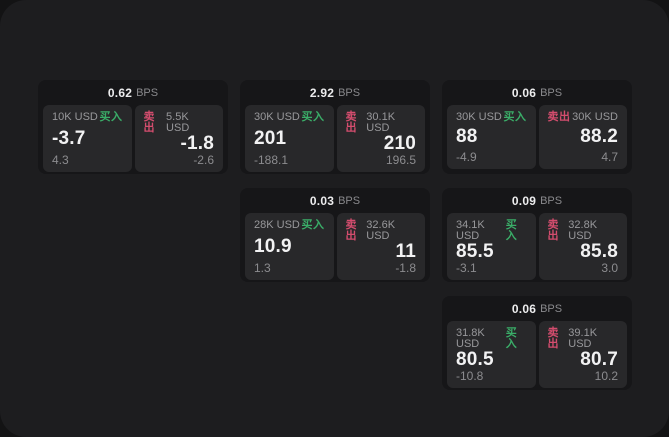  I want to click on bps-header: 0.03 BPS, so click(335, 200).